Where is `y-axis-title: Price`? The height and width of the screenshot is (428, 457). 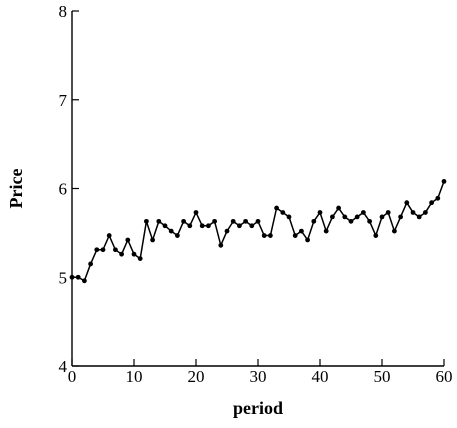 y-axis-title: Price is located at coordinates (16, 189).